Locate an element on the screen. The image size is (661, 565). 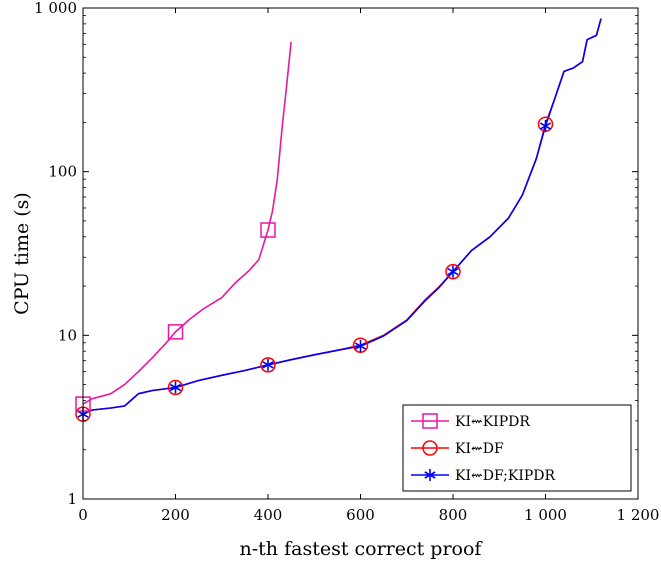
y-tick-label: 1 000 is located at coordinates (55, 8).